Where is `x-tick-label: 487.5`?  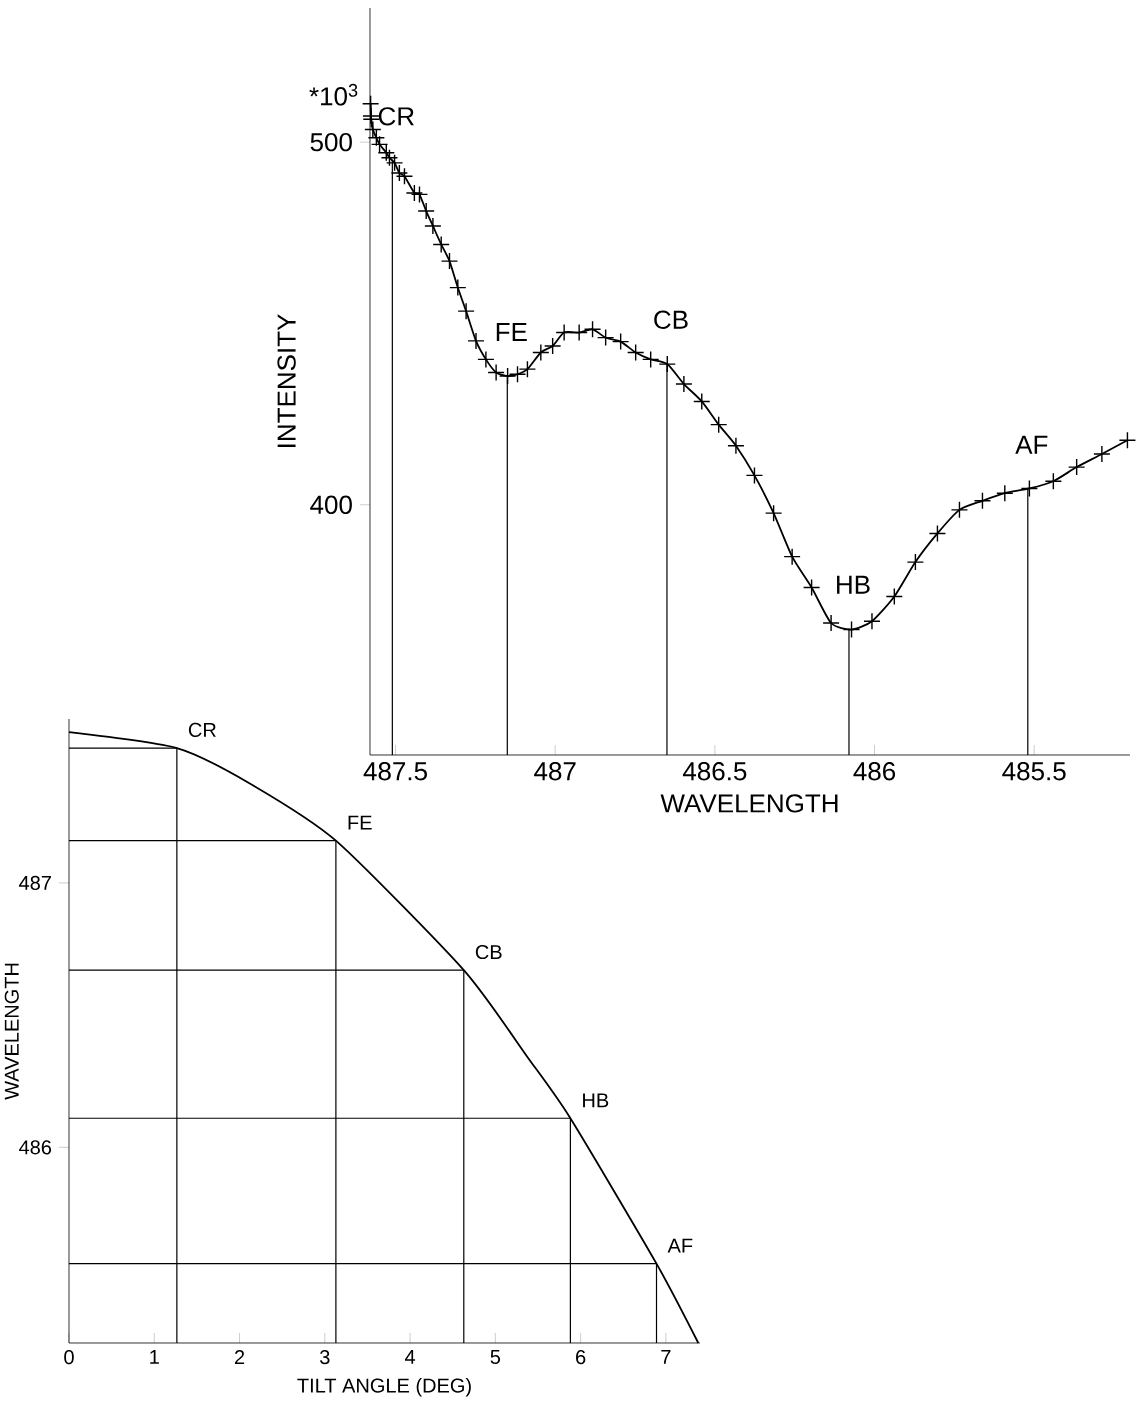
x-tick-label: 487.5 is located at coordinates (395, 771).